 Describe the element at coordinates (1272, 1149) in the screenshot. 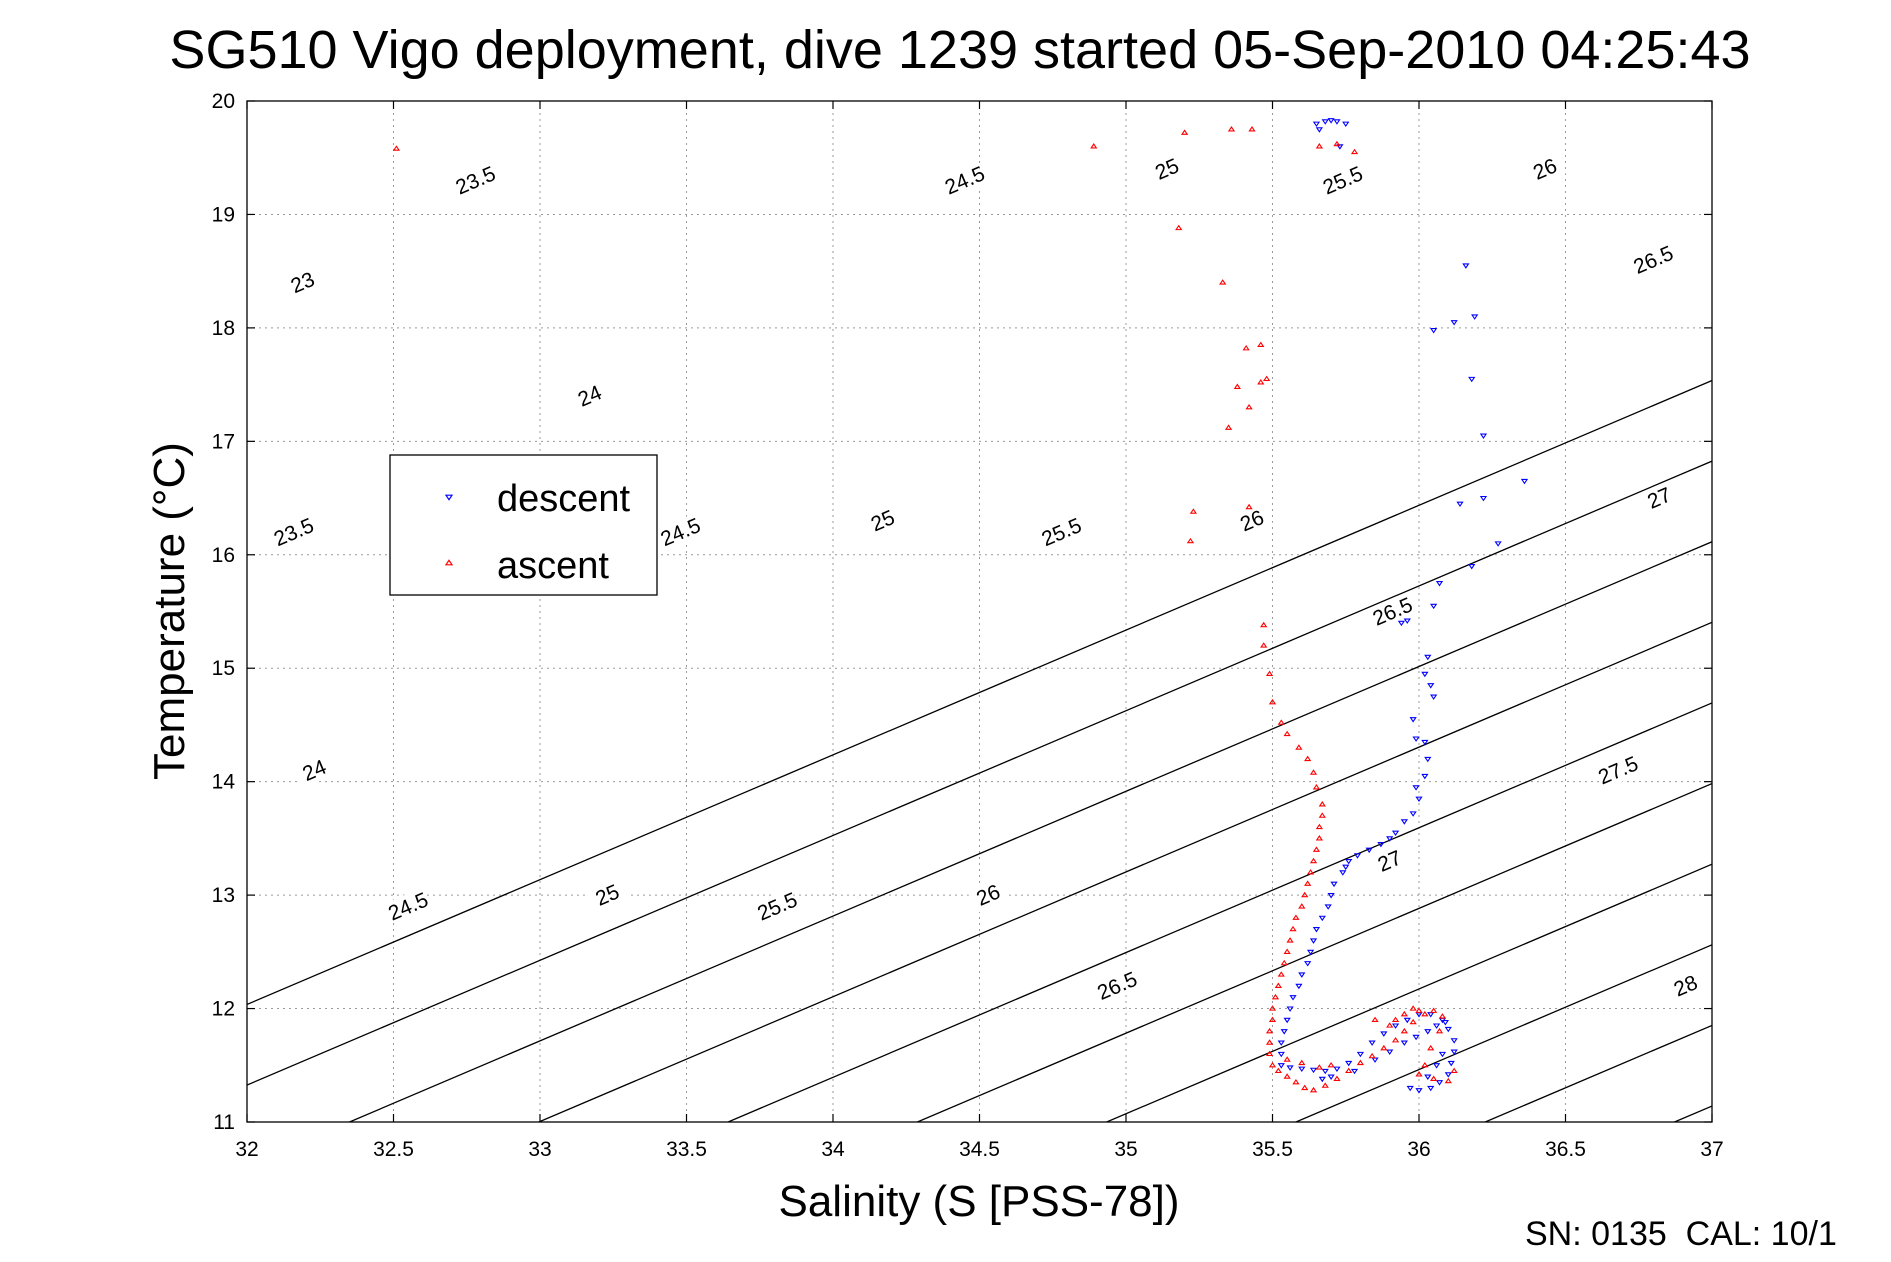

I see `x-tick-label: 35.5` at that location.